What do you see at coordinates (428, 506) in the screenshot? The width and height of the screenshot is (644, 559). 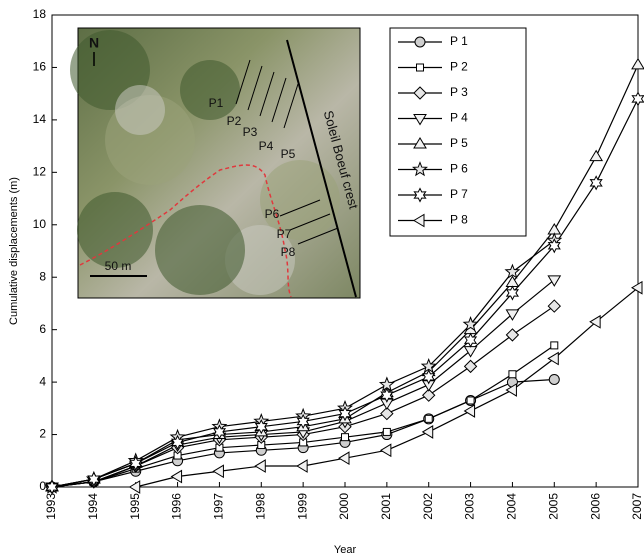 I see `x-tick-label: 2002` at bounding box center [428, 506].